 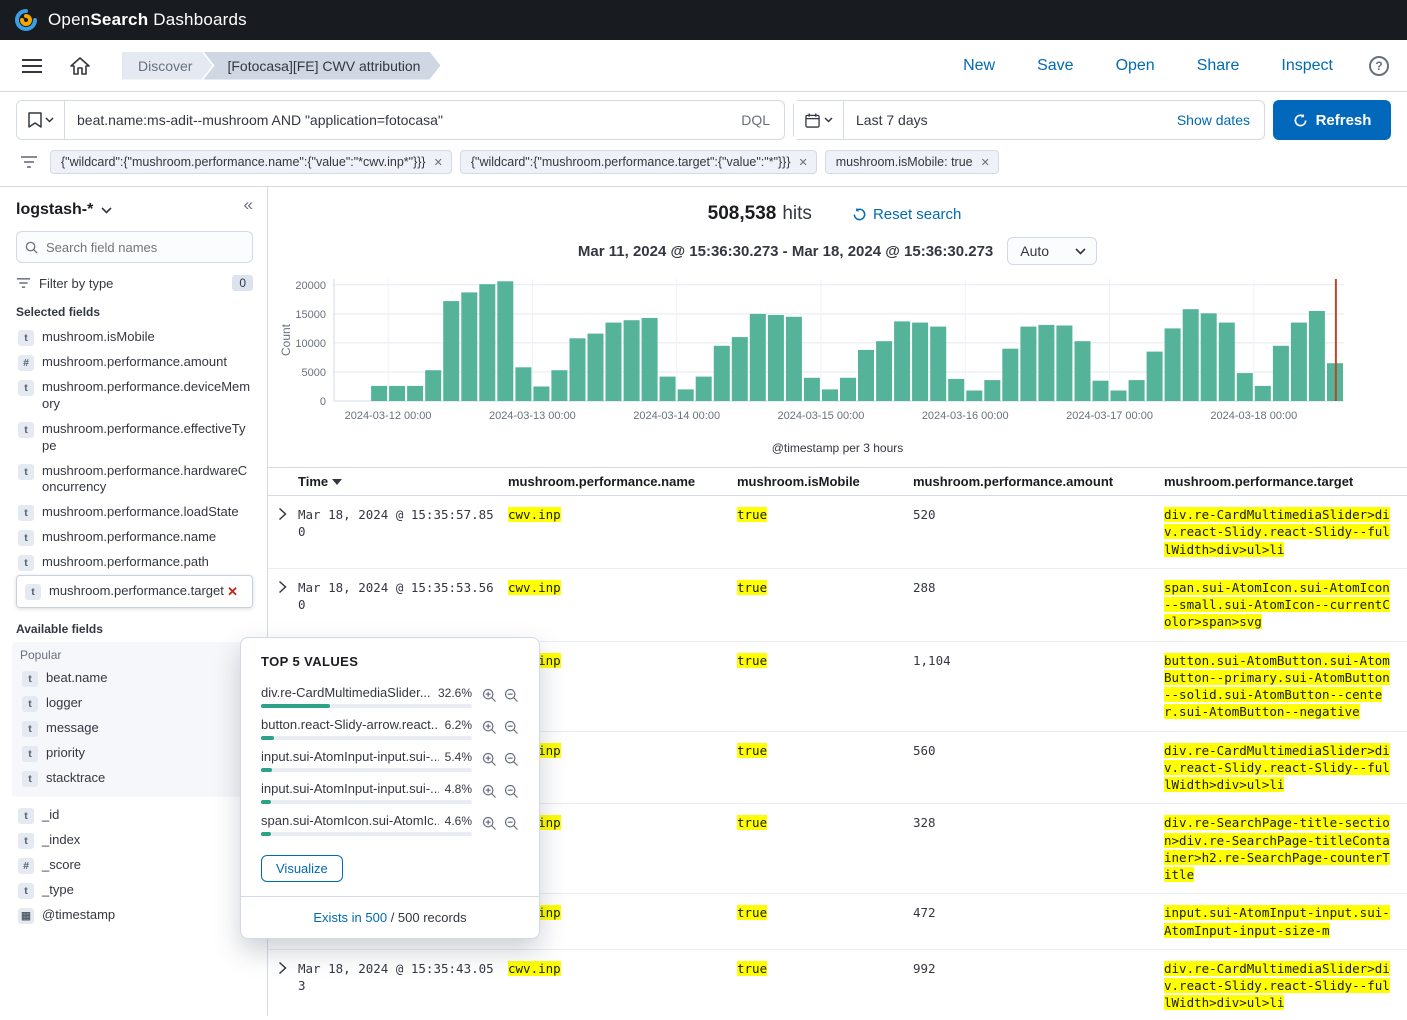 I want to click on field-item: t mushroom.performance.path, so click(x=134, y=562).